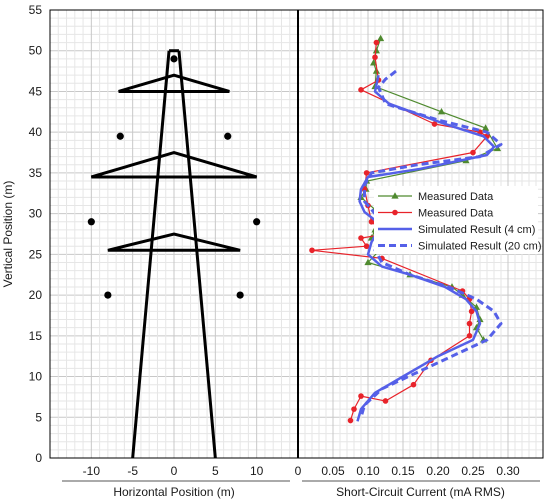 The height and width of the screenshot is (503, 550). I want to click on legend-background, so click(456, 220).